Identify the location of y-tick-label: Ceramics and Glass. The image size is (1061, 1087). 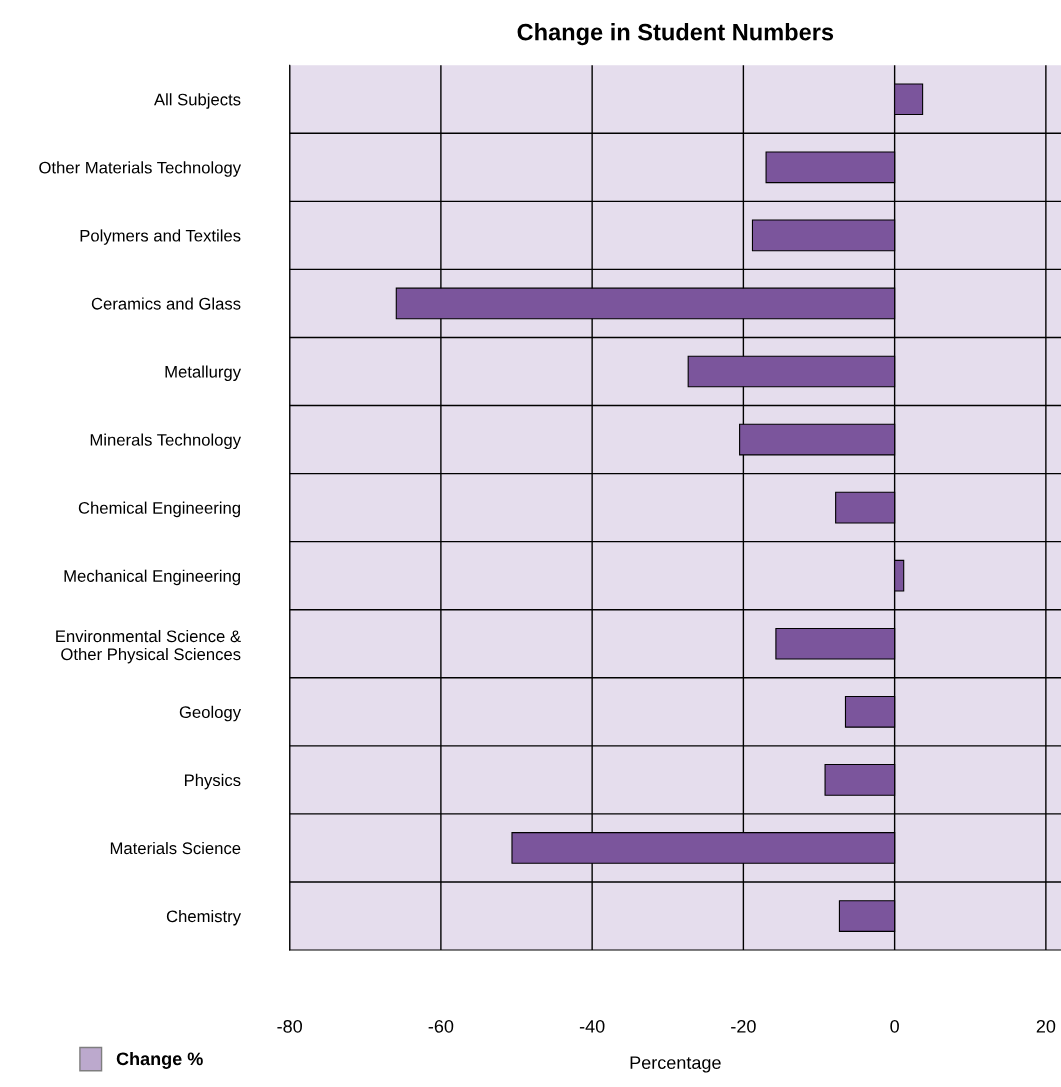
(166, 303).